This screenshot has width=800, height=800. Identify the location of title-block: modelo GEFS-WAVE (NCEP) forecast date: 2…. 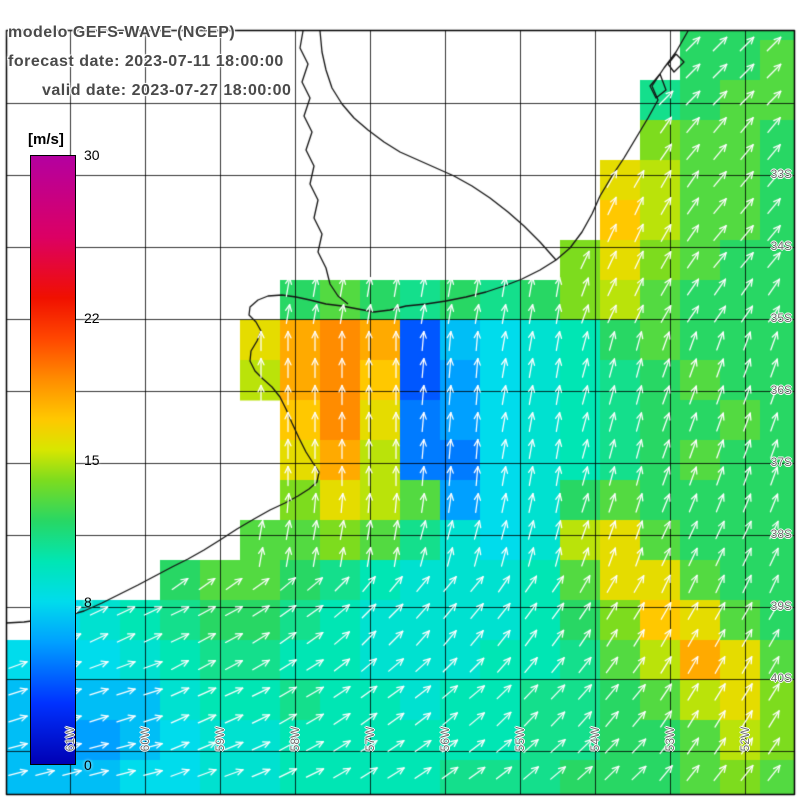
(149, 61).